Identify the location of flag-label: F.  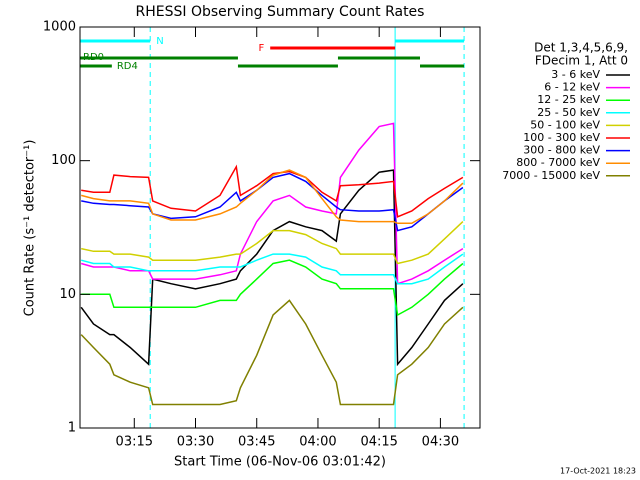
(261, 48).